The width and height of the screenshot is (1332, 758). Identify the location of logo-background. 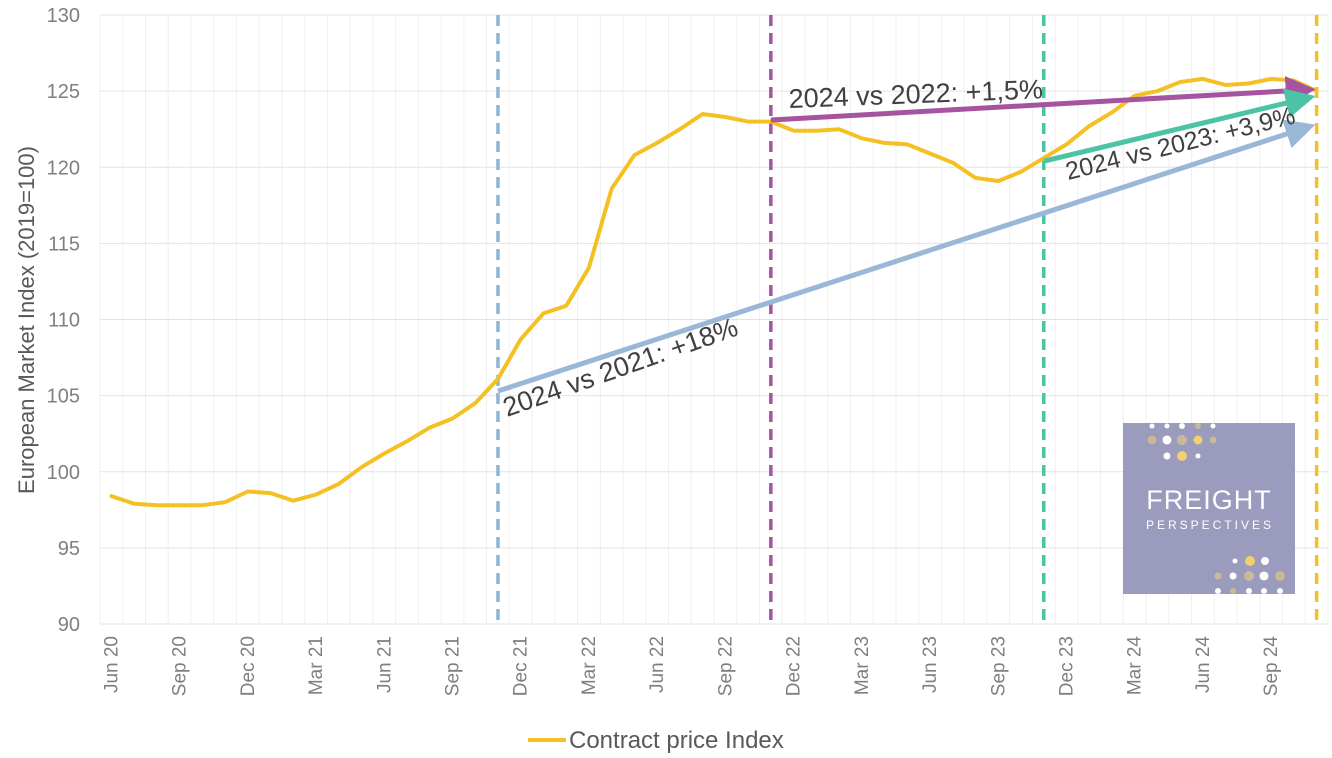
(1209, 508).